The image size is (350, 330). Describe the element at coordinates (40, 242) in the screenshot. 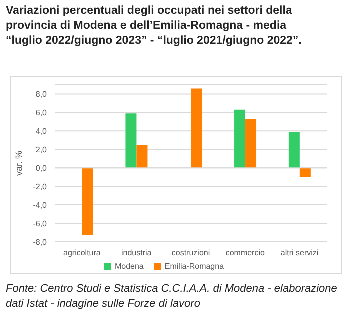

I see `y-tick-label: -8,0` at that location.